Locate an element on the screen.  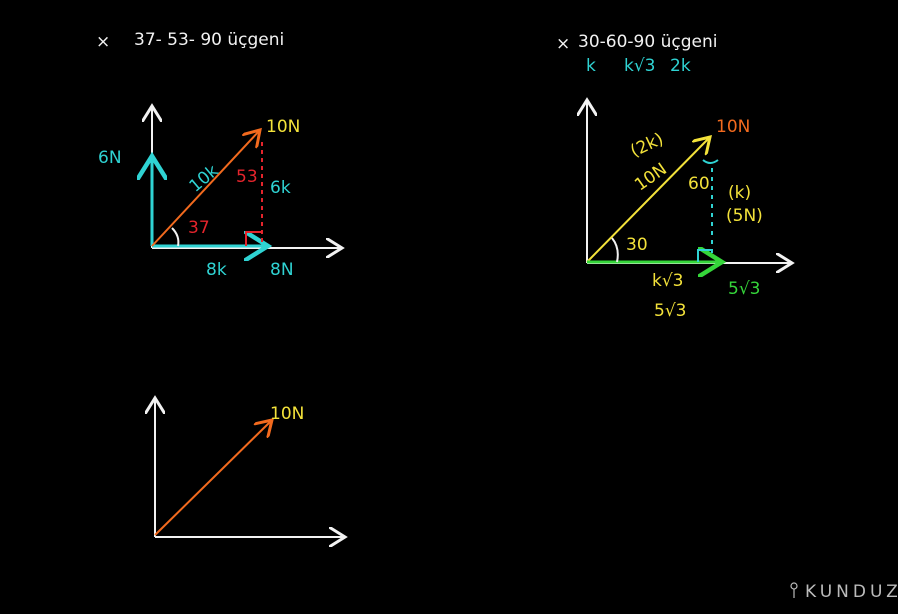
logo: KUNDUZ is located at coordinates (844, 592).